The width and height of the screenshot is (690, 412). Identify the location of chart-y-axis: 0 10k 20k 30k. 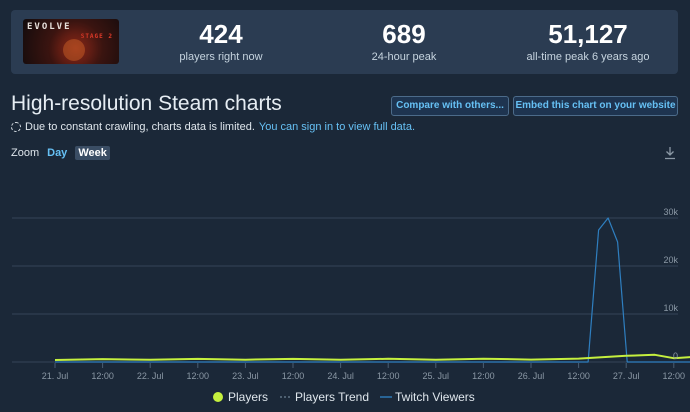
(670, 284).